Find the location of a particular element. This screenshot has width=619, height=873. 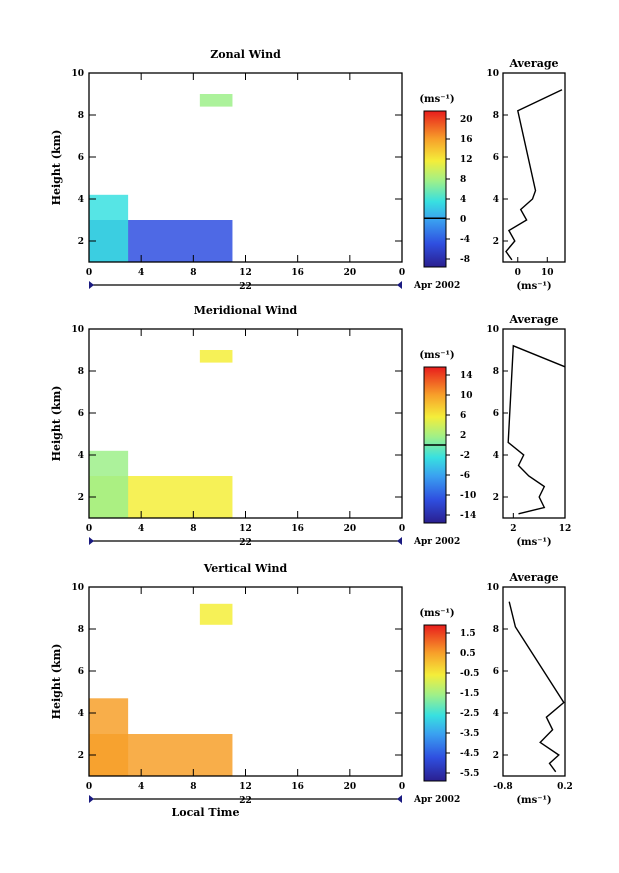

average-x-tick-label: 0.2 is located at coordinates (565, 787).